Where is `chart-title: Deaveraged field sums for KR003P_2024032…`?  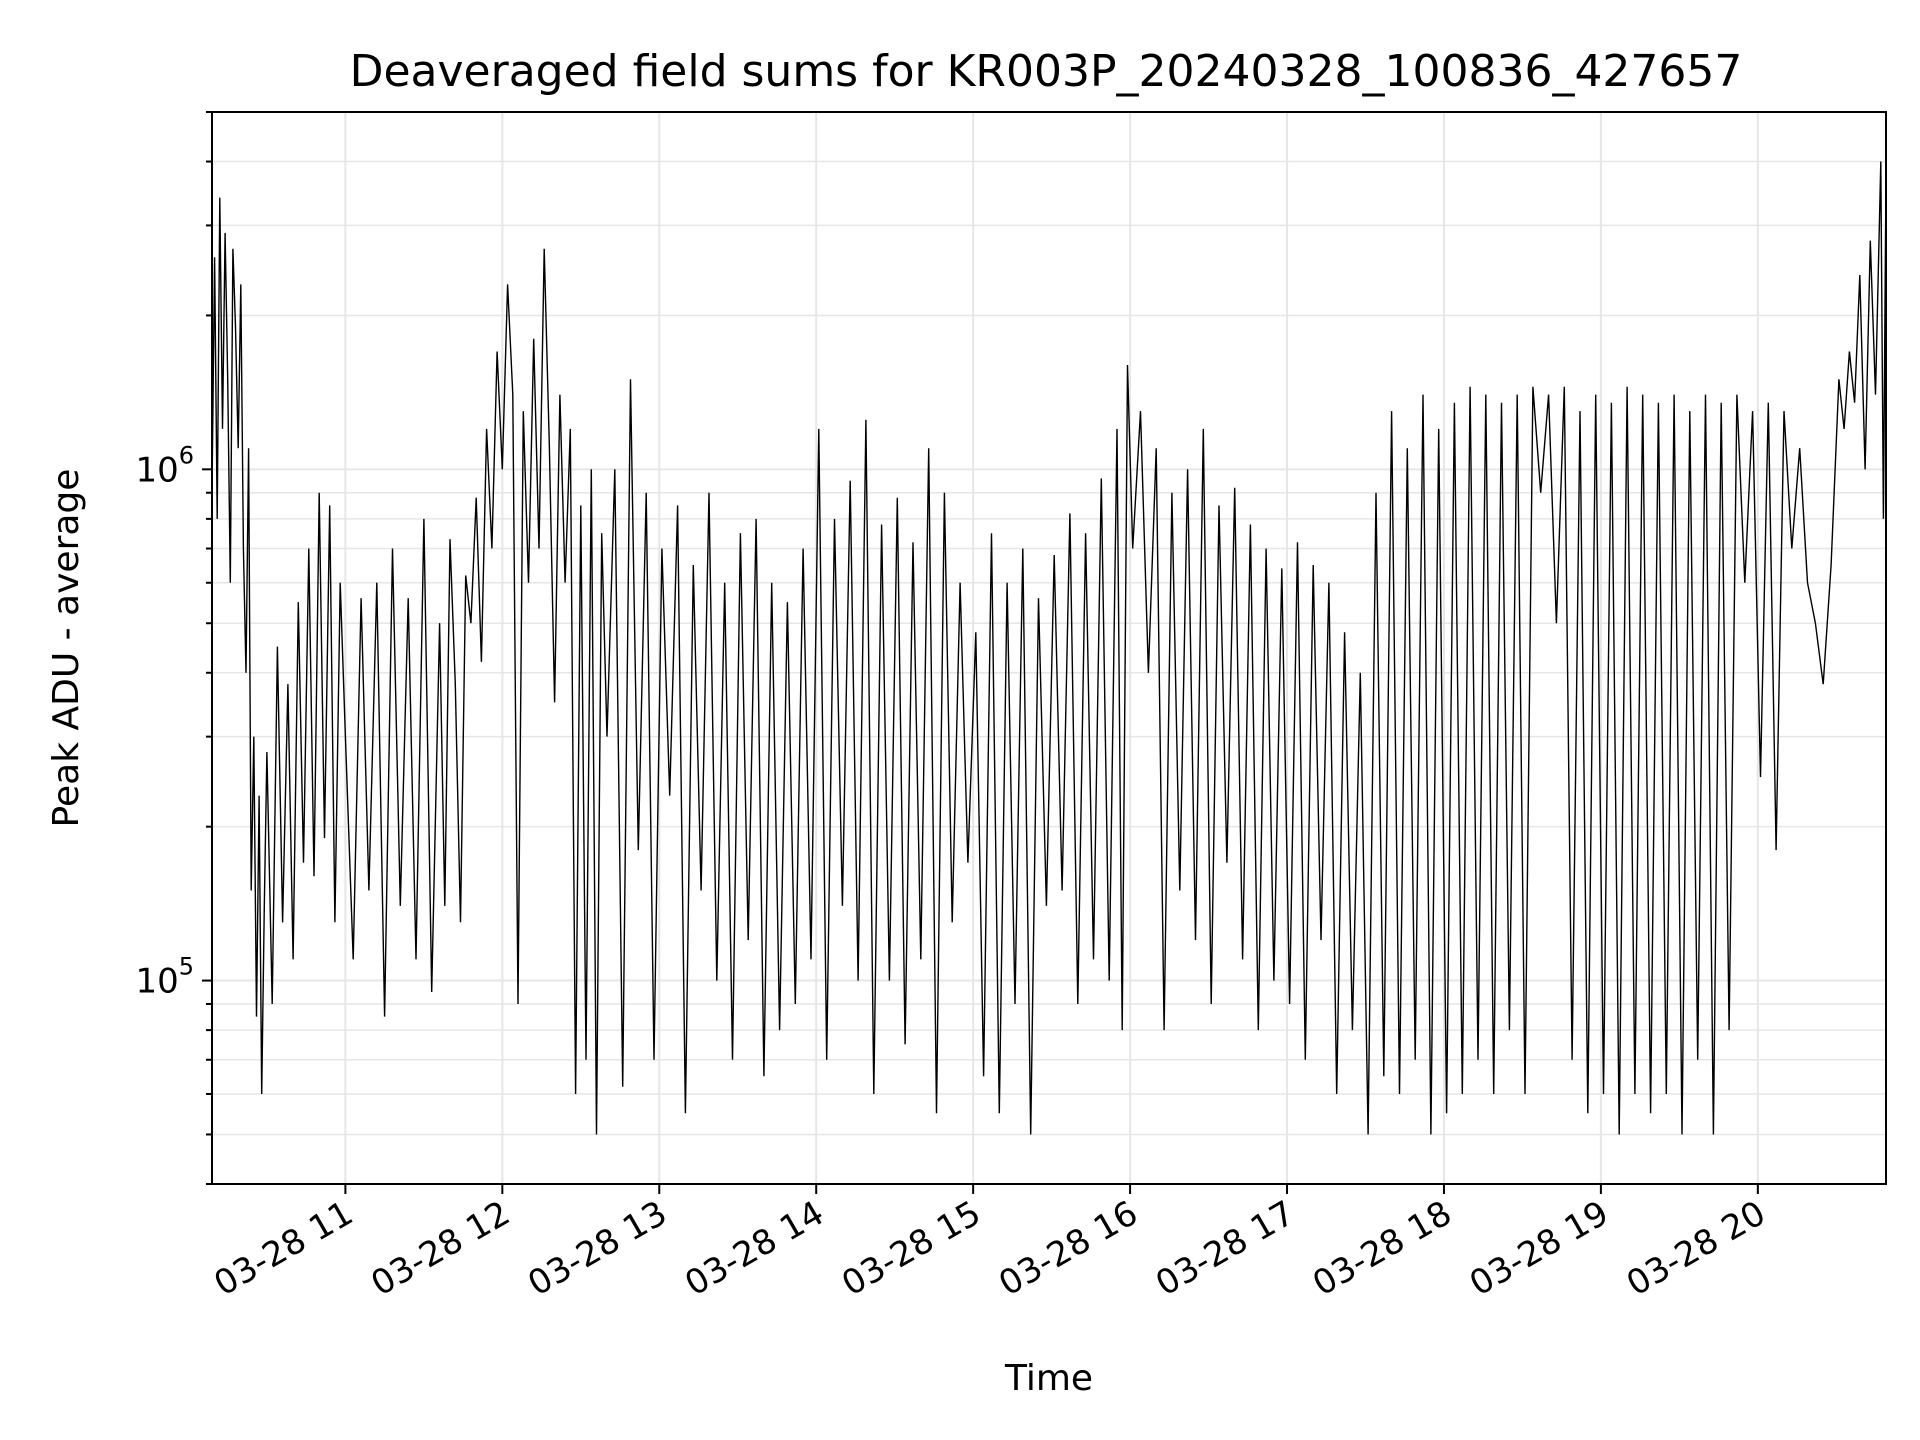
chart-title: Deaveraged field sums for KR003P_2024032… is located at coordinates (1046, 71).